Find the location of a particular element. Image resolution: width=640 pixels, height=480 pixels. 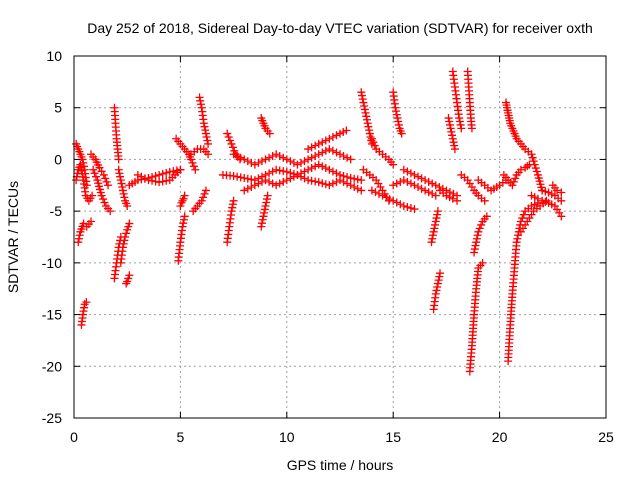

y-tick-label: 5 is located at coordinates (58, 108).